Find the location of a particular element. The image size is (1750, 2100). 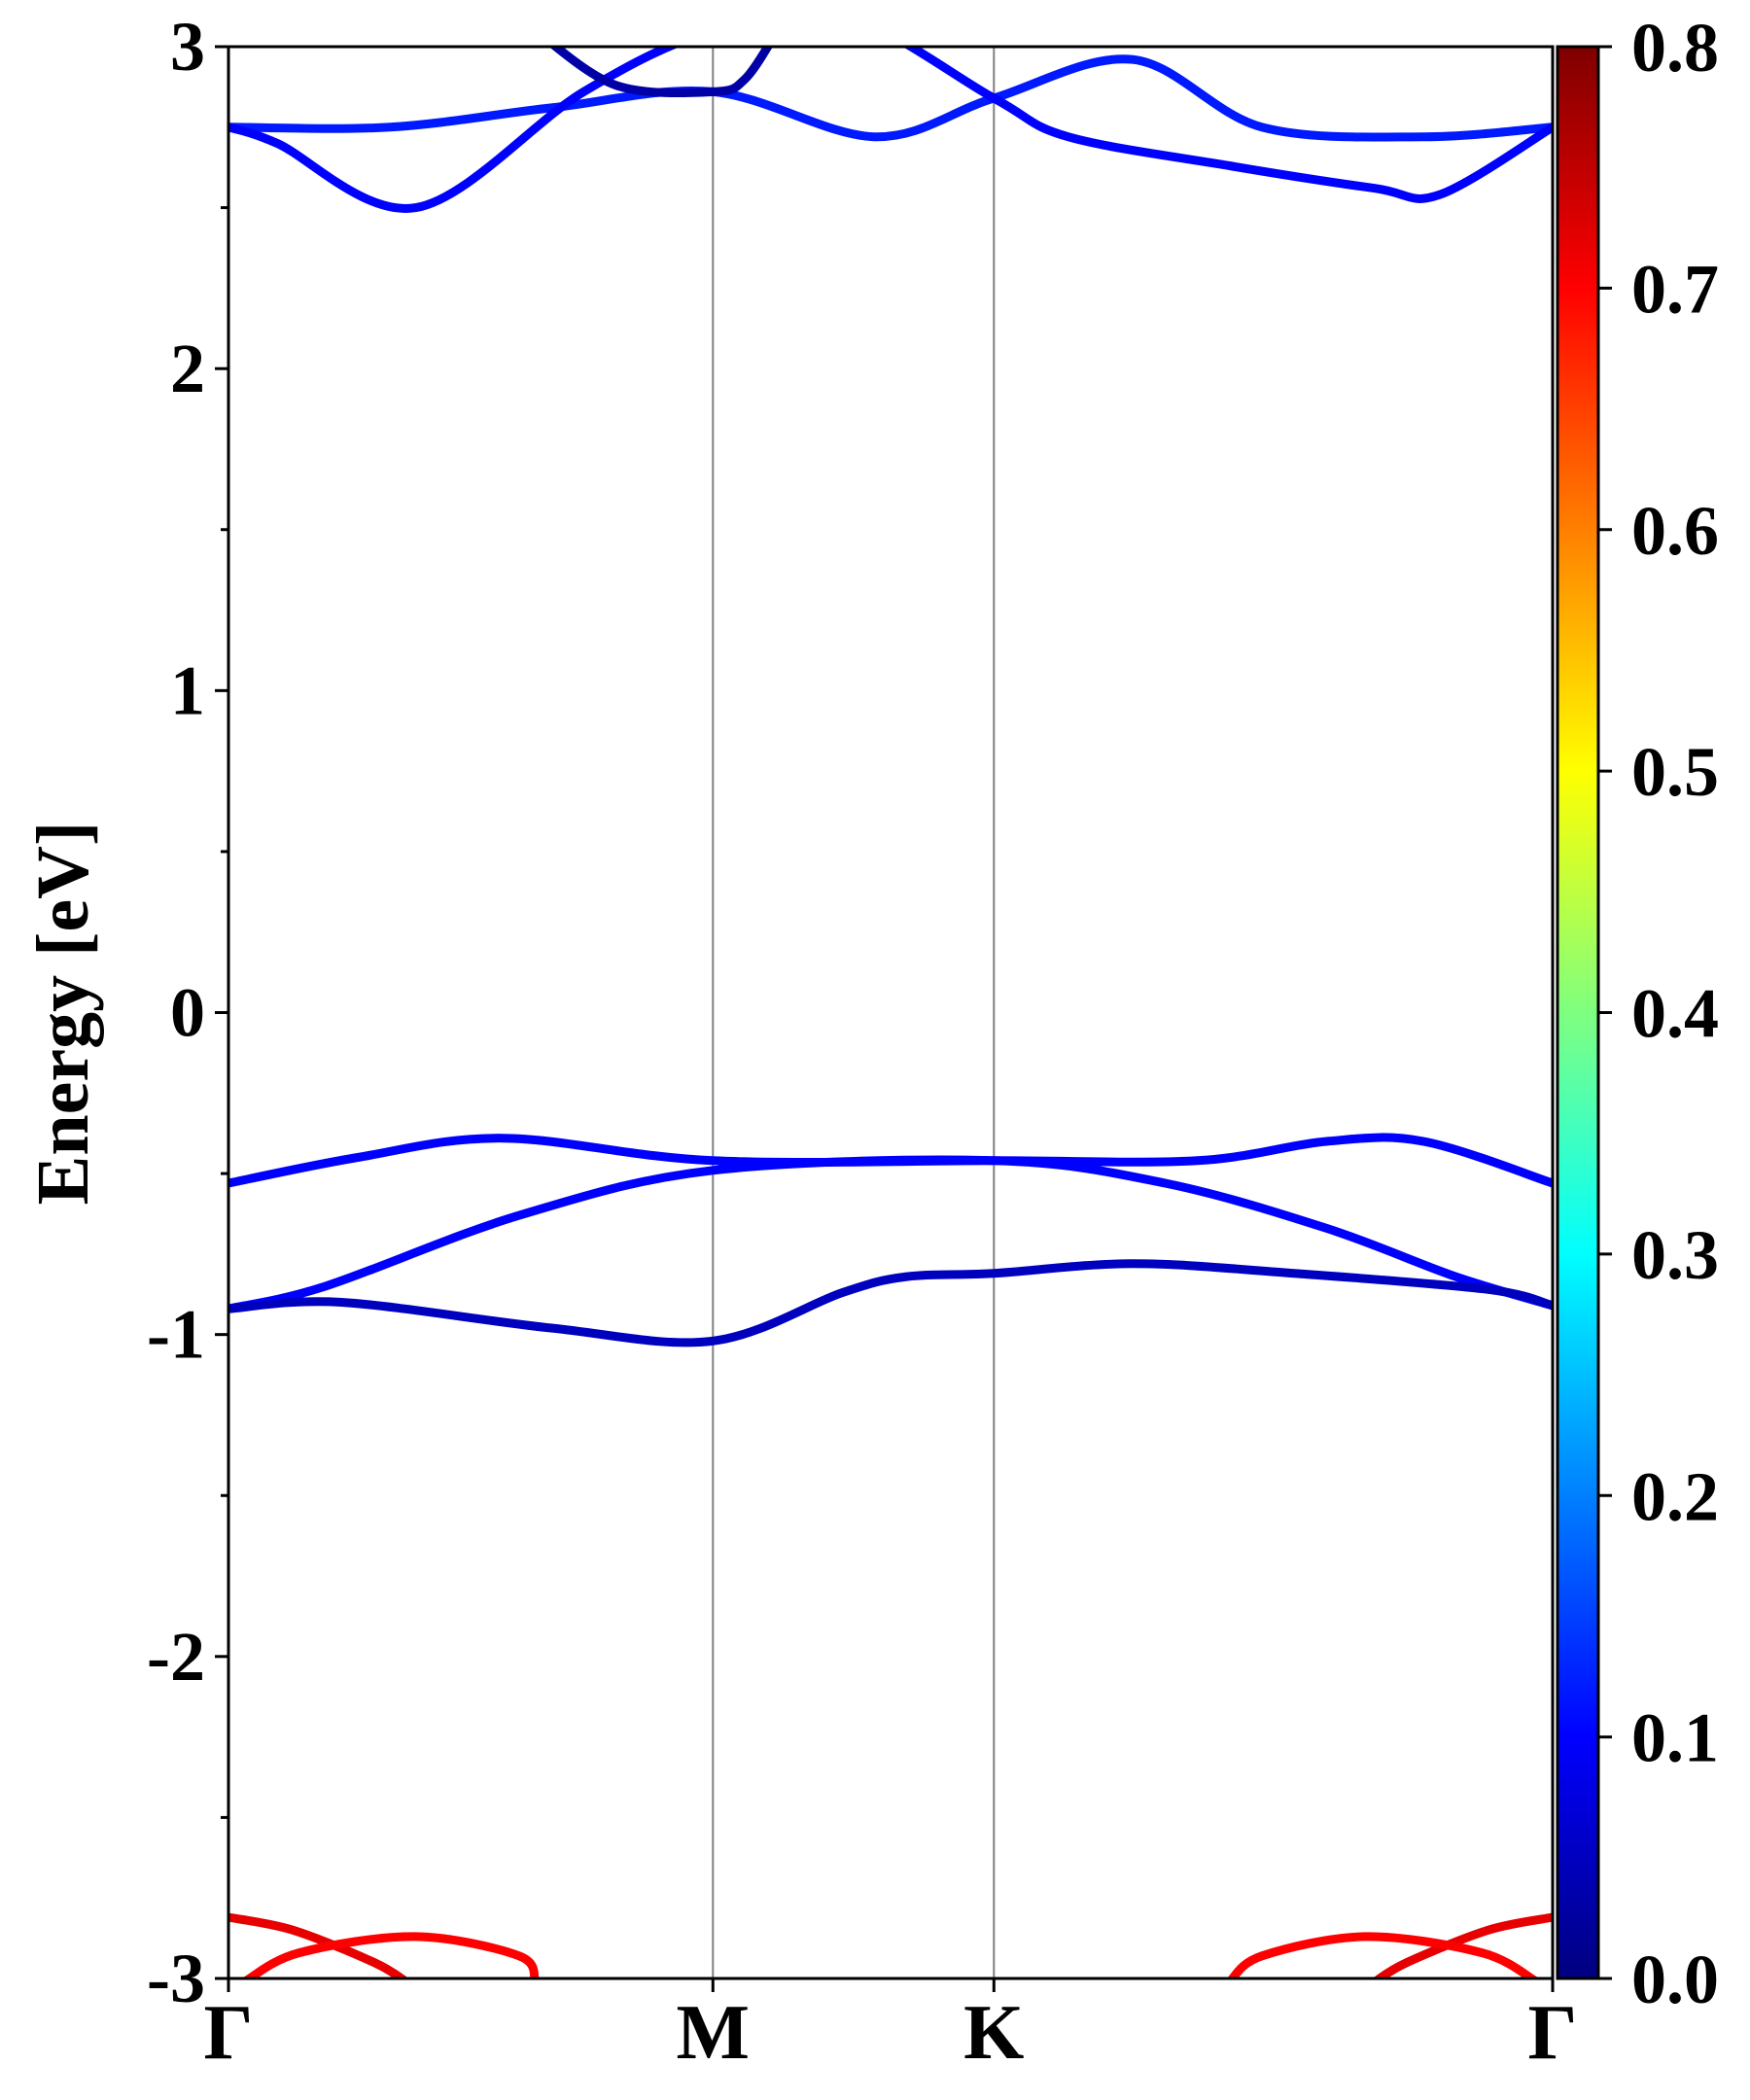

colorbar-tick-label: 0.7 is located at coordinates (1675, 289).